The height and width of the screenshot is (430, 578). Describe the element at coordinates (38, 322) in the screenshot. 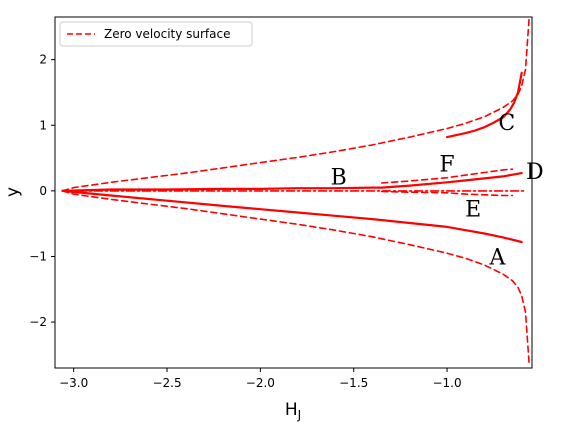

I see `y-tick-label: −2` at that location.